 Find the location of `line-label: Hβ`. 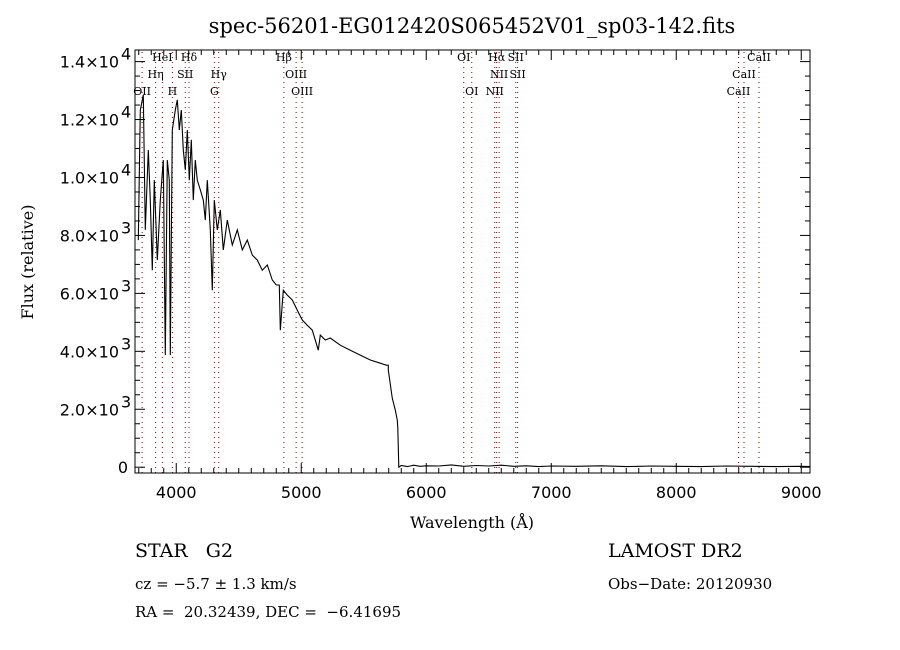

line-label: Hβ is located at coordinates (284, 57).